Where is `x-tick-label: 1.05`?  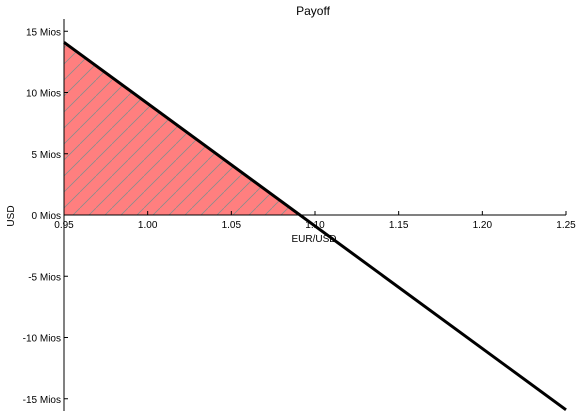 x-tick-label: 1.05 is located at coordinates (232, 225).